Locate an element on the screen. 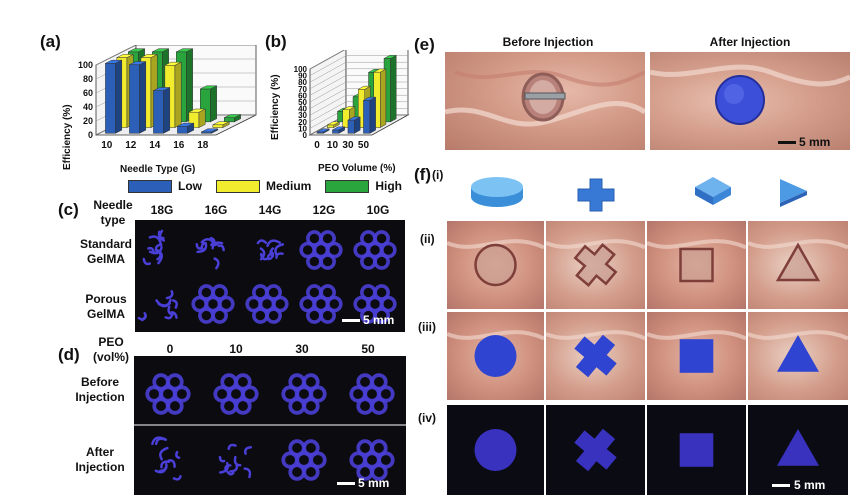 The image size is (865, 504). panel-d-col-0: 0 is located at coordinates (170, 349).